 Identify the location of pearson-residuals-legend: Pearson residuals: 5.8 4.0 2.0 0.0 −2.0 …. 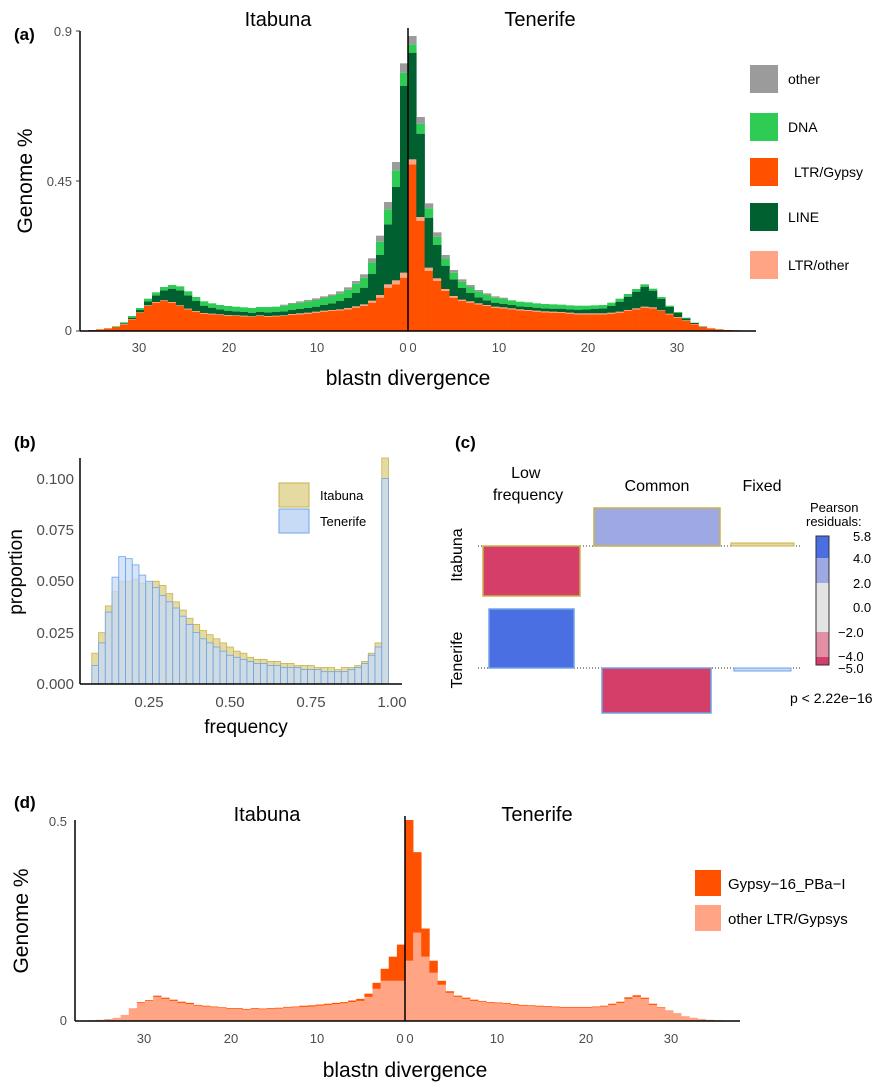
(838, 588).